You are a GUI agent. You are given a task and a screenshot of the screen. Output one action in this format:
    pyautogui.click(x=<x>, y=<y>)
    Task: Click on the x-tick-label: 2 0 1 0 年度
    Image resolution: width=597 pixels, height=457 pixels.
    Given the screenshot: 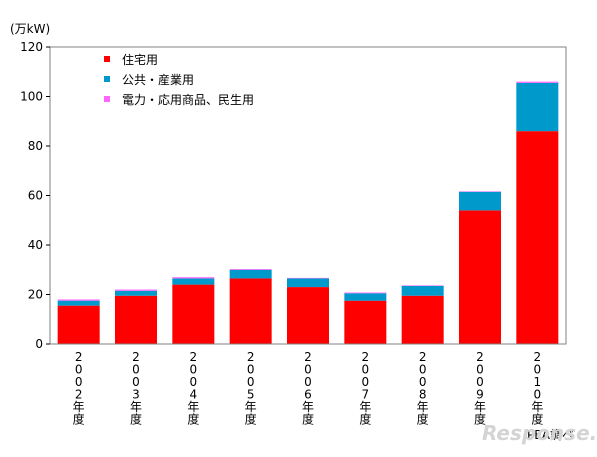 What is the action you would take?
    pyautogui.click(x=537, y=388)
    